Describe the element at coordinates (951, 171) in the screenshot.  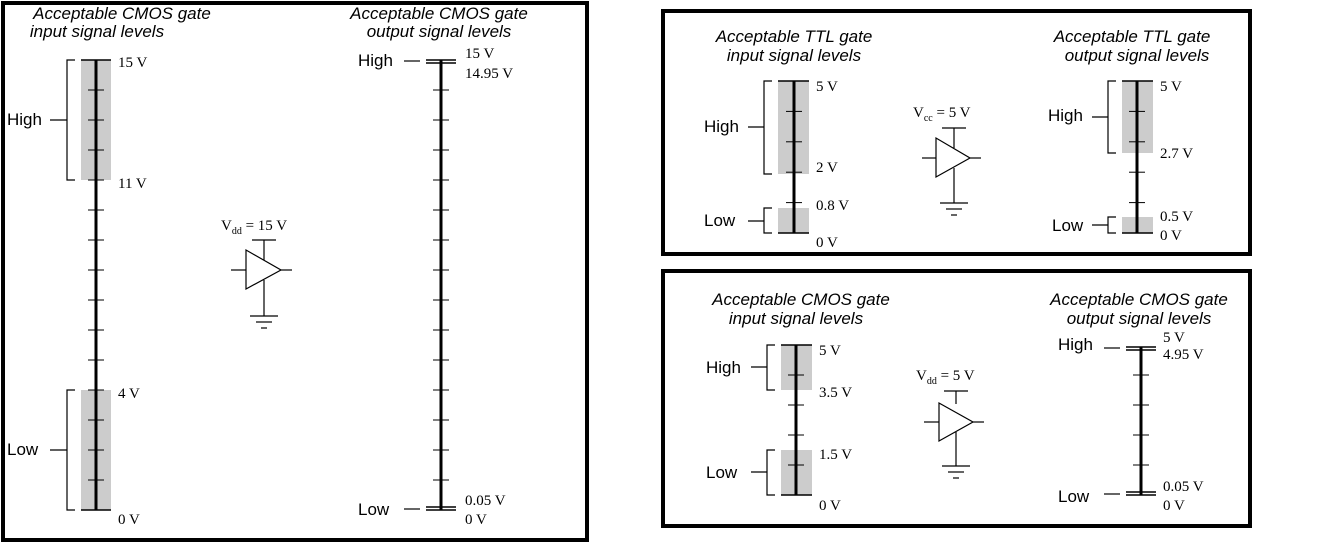
I see `ttl-buffer-icon` at that location.